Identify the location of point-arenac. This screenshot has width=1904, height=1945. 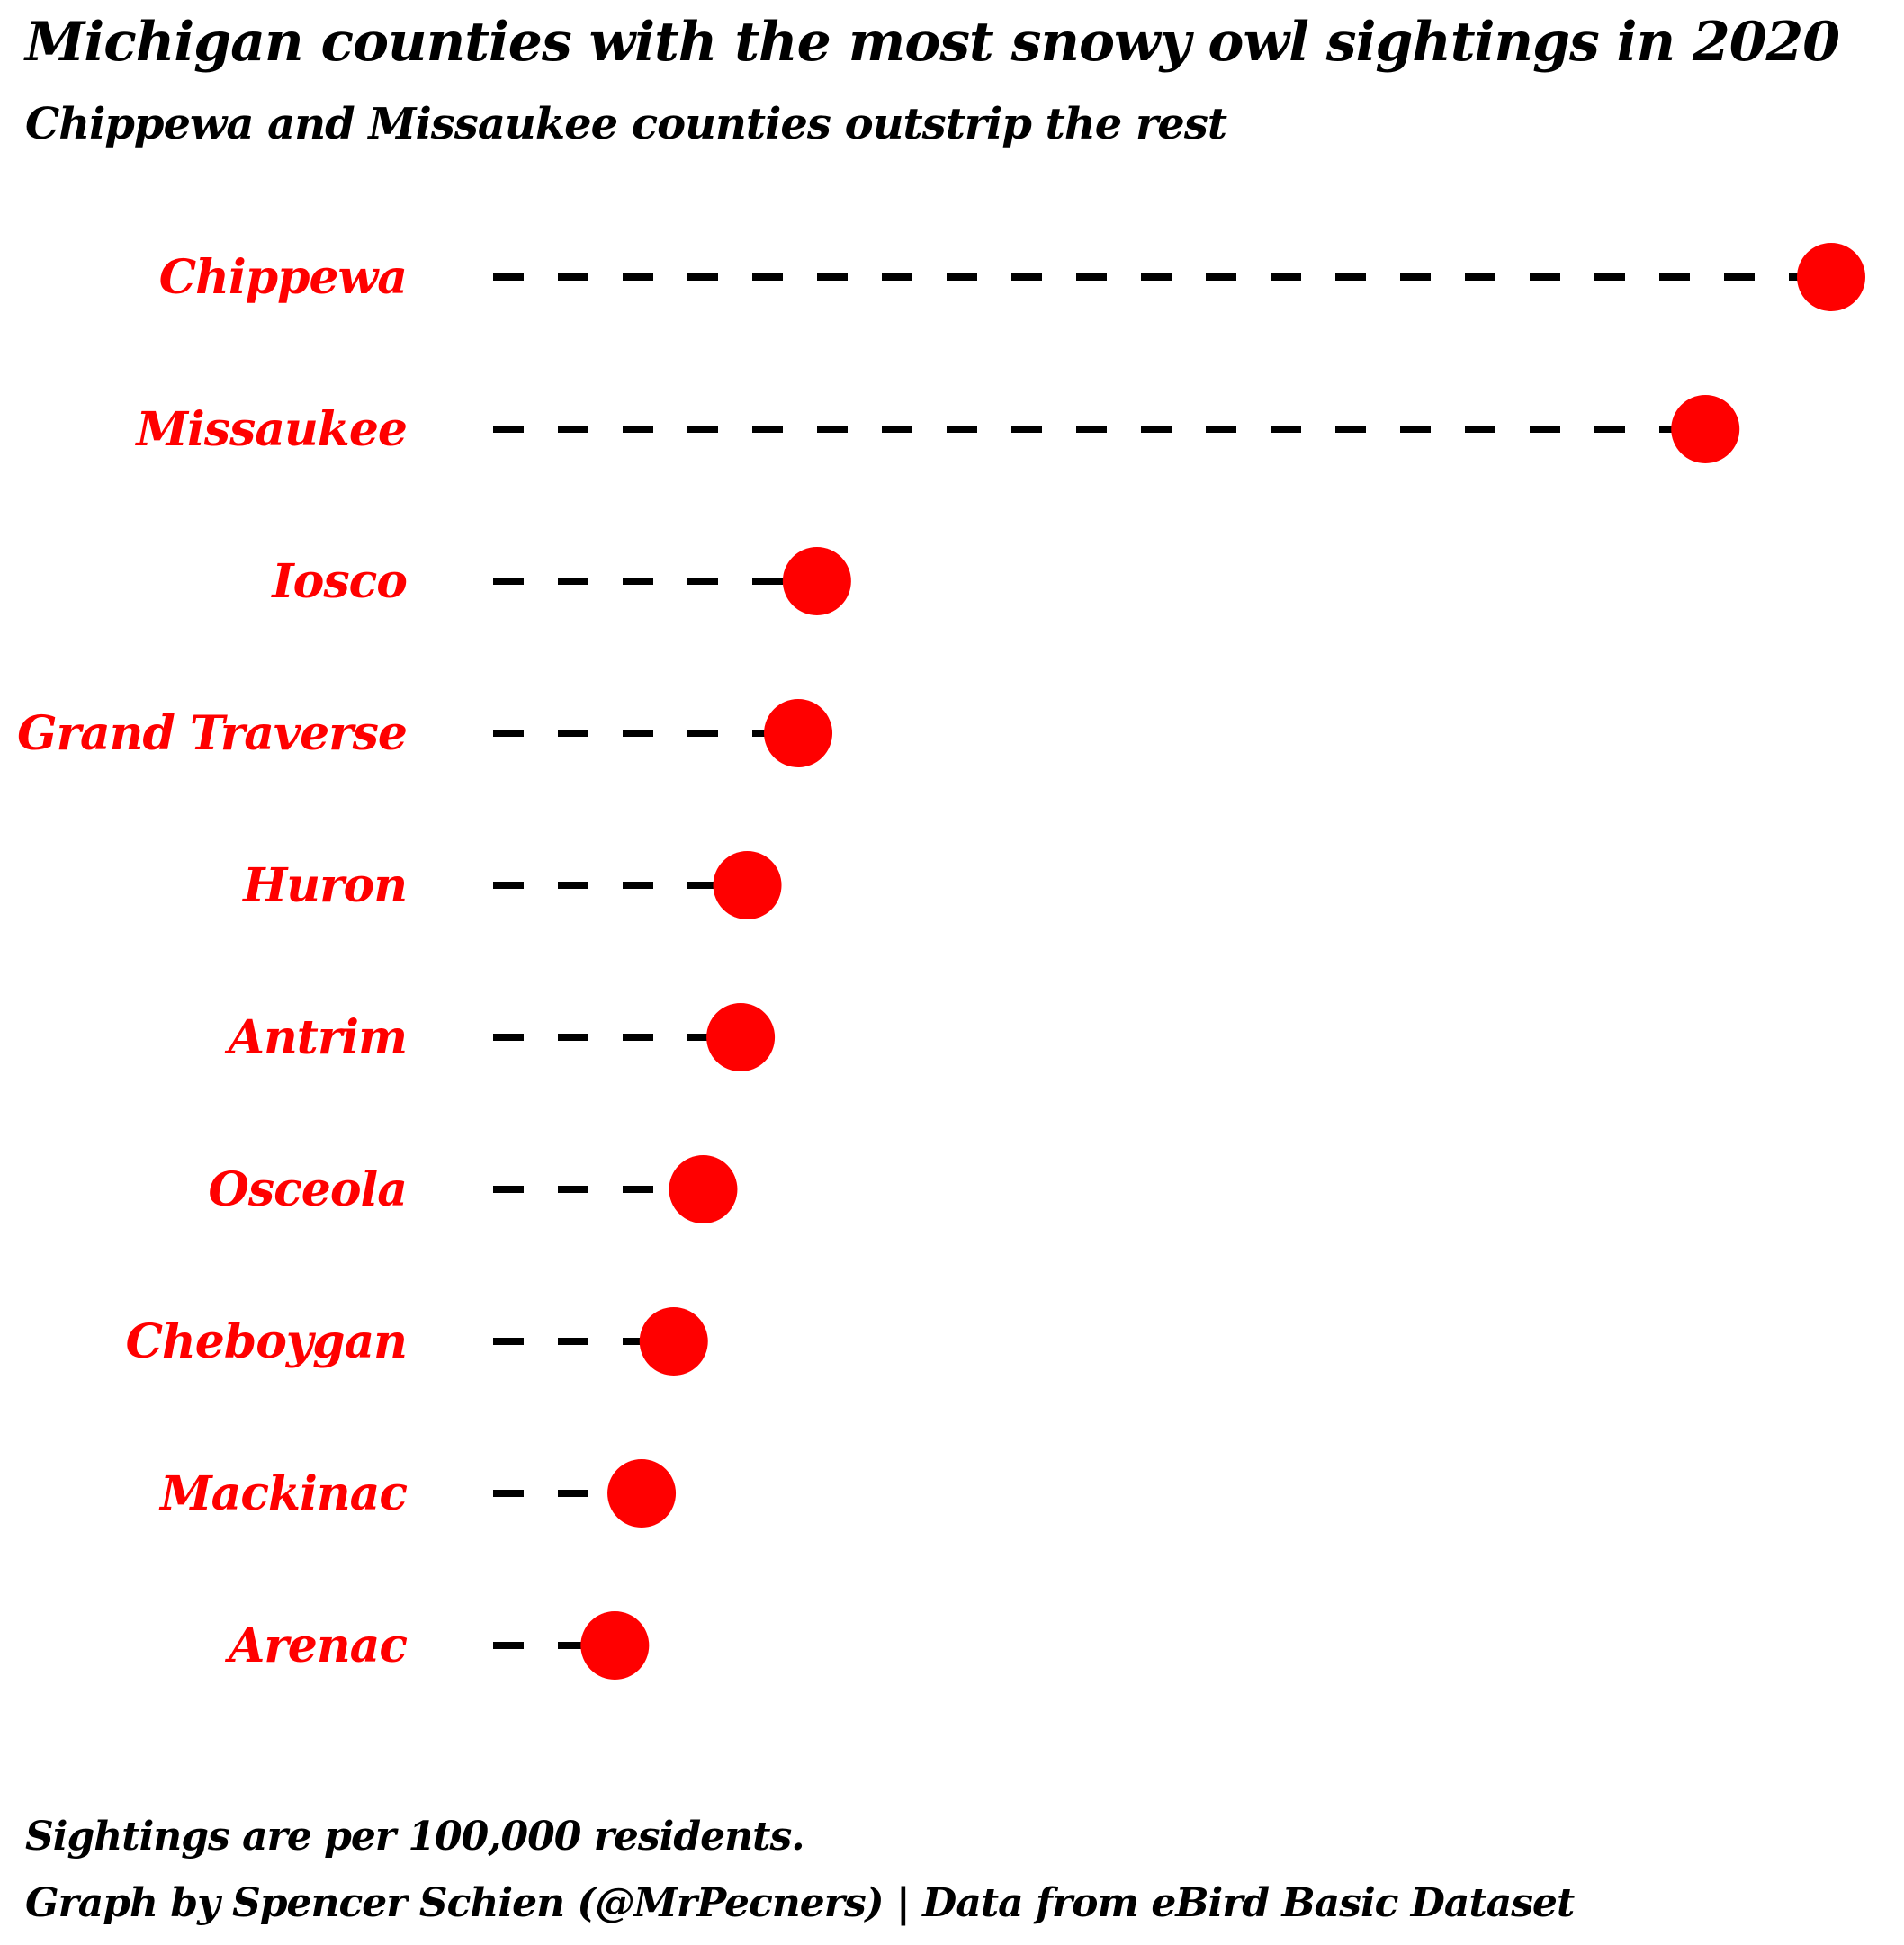
(615, 1645).